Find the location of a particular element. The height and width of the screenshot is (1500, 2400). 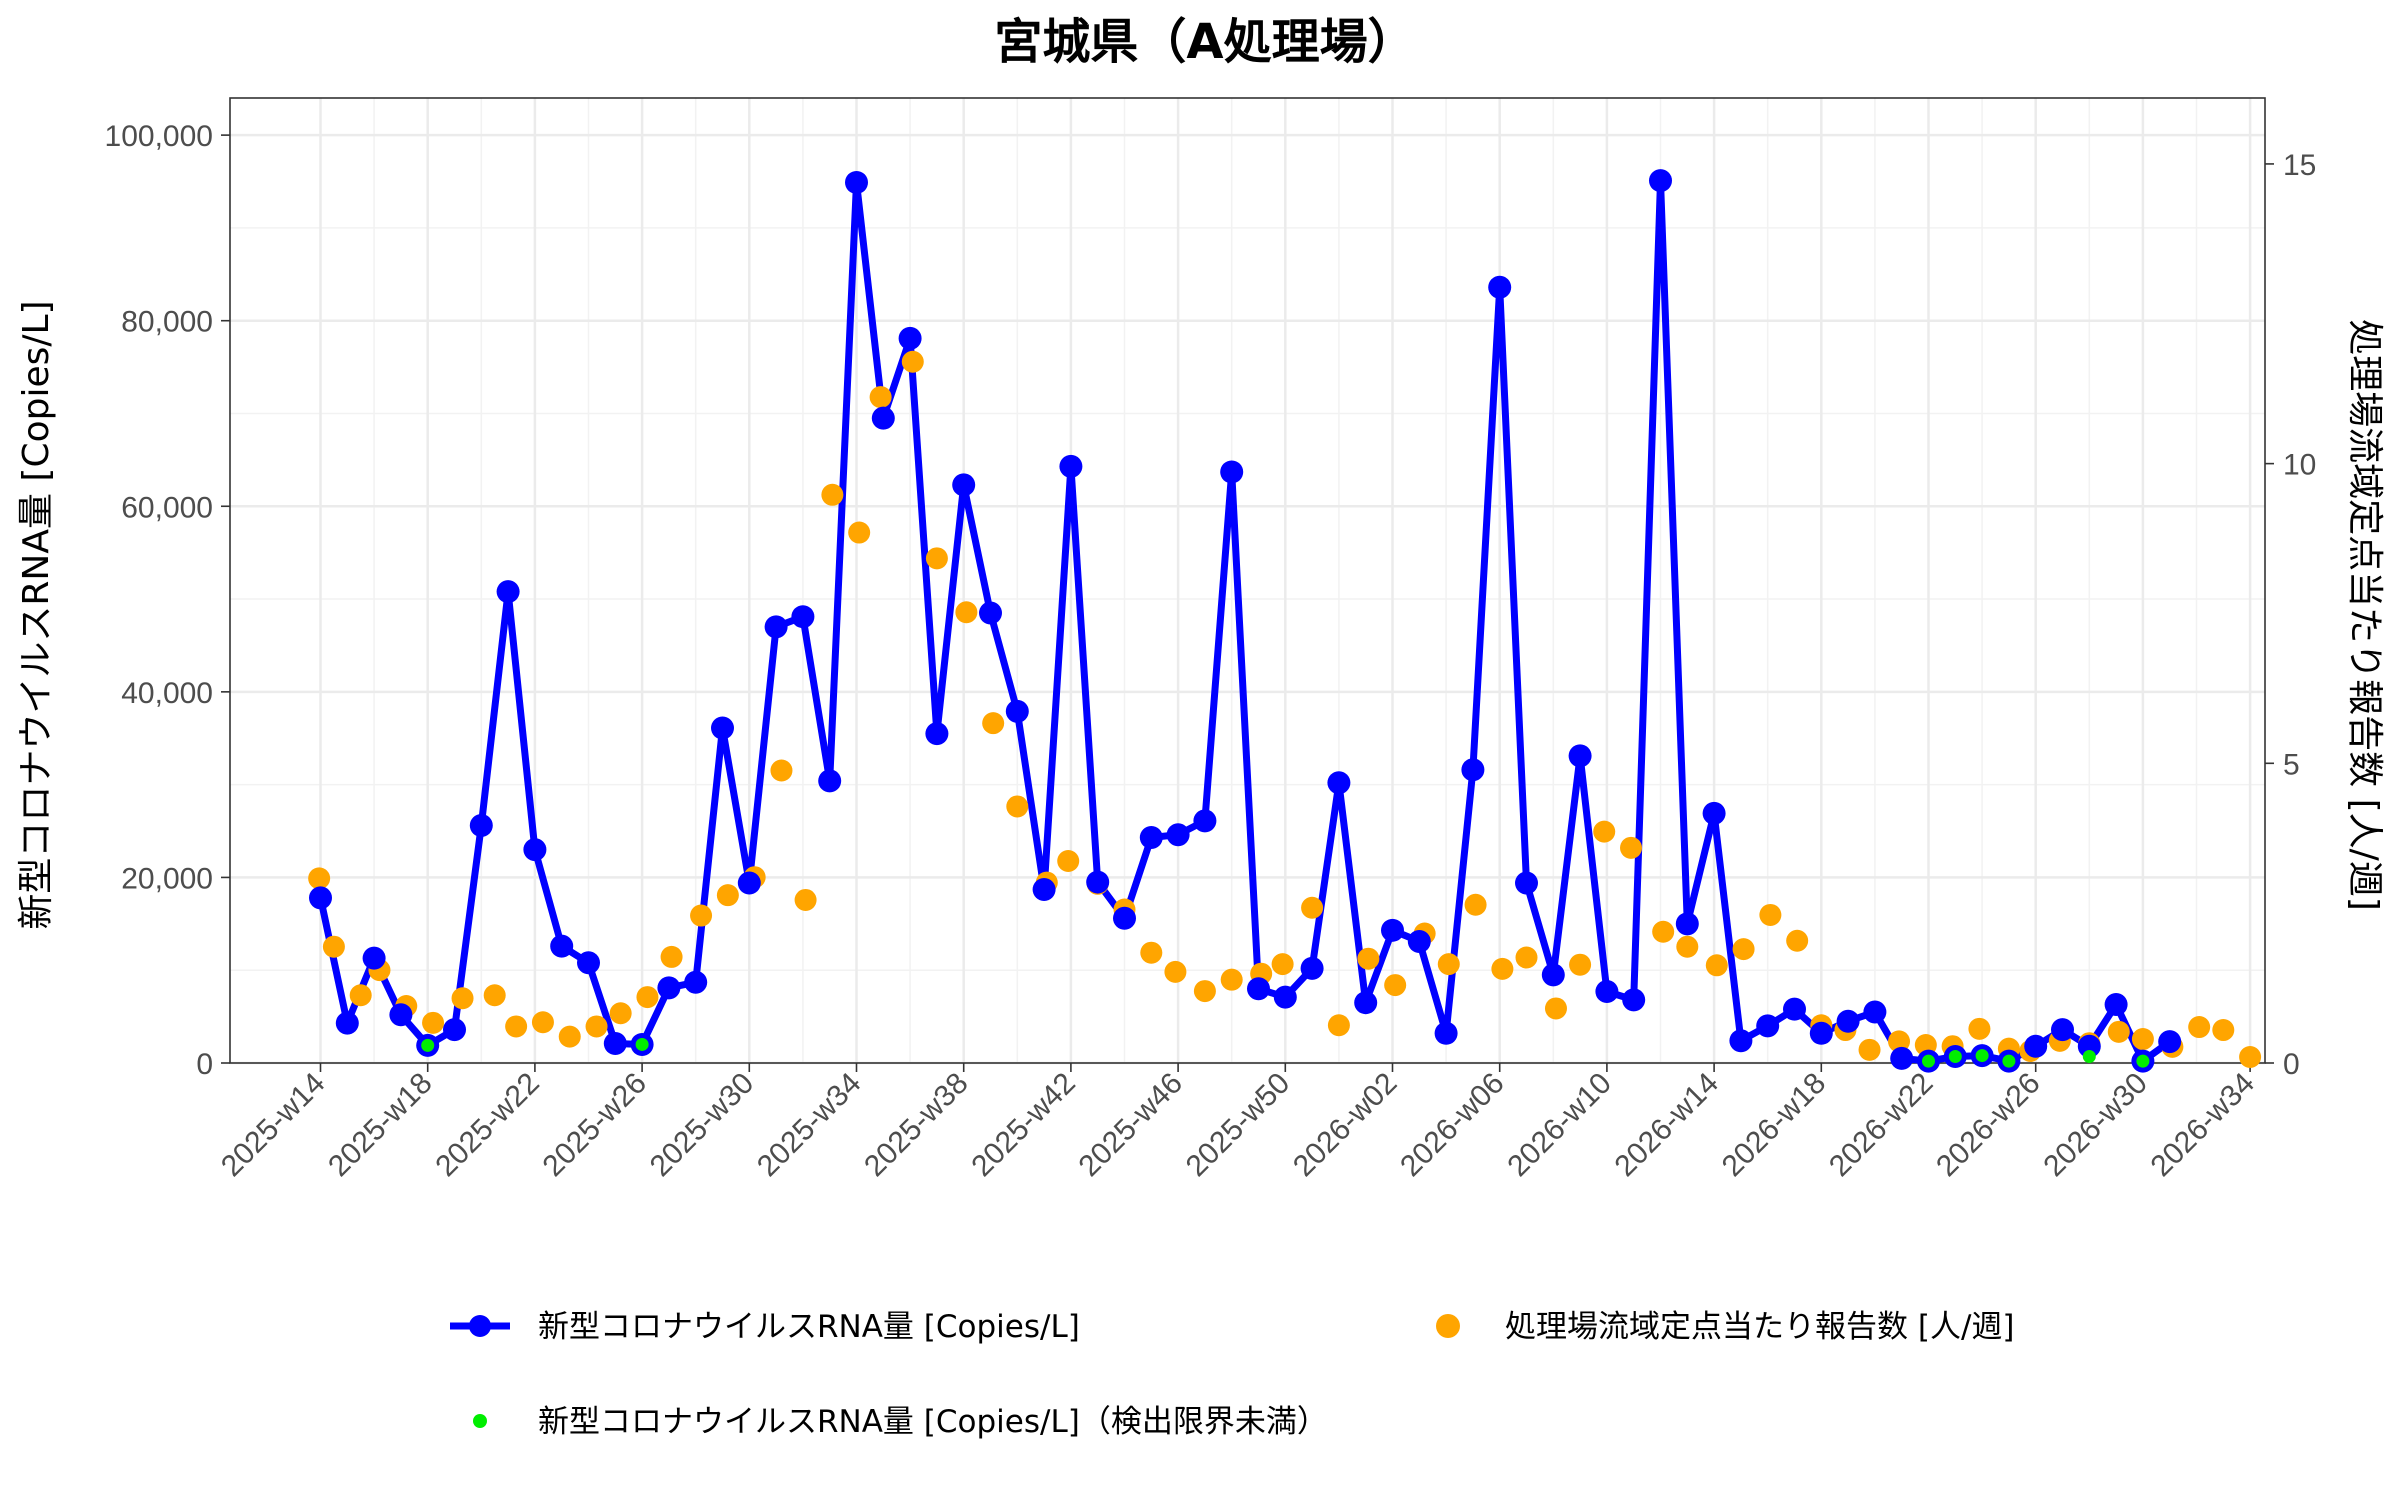

x-tick-label: 2026-w30 is located at coordinates (2095, 1125).